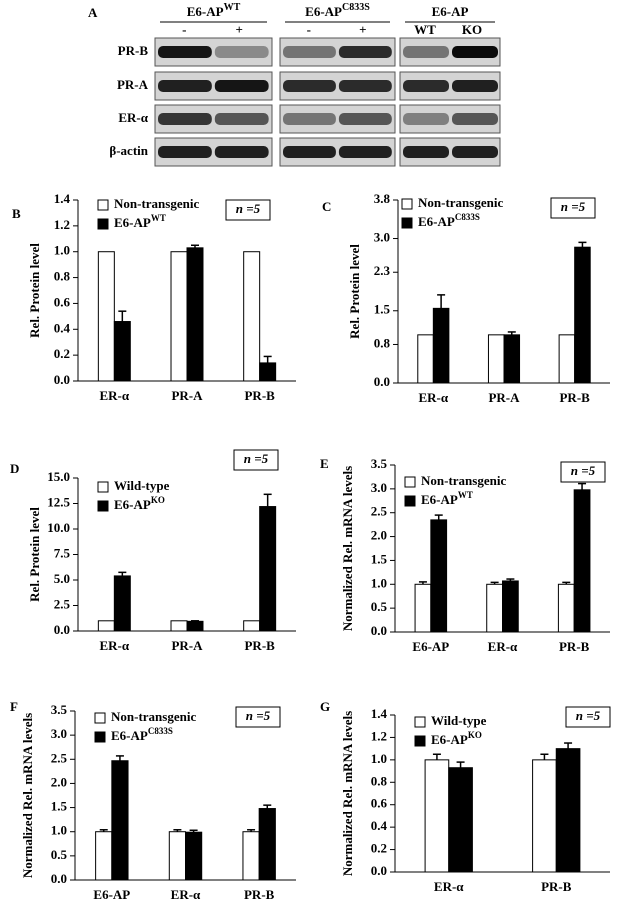 The image size is (625, 899). What do you see at coordinates (58, 501) in the screenshot?
I see `y-tick-label: 12.5` at bounding box center [58, 501].